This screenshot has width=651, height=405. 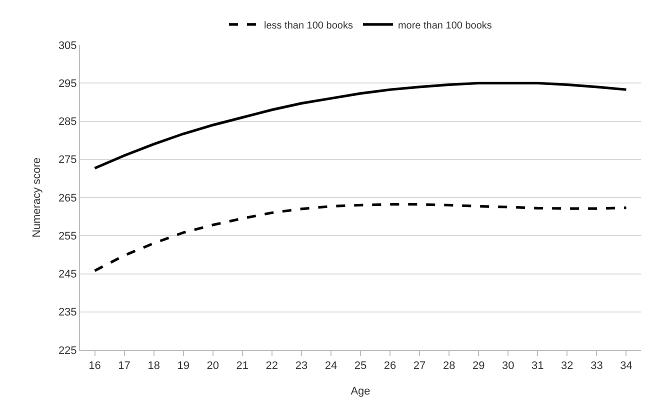 I want to click on x-tick-label: 32, so click(x=567, y=366).